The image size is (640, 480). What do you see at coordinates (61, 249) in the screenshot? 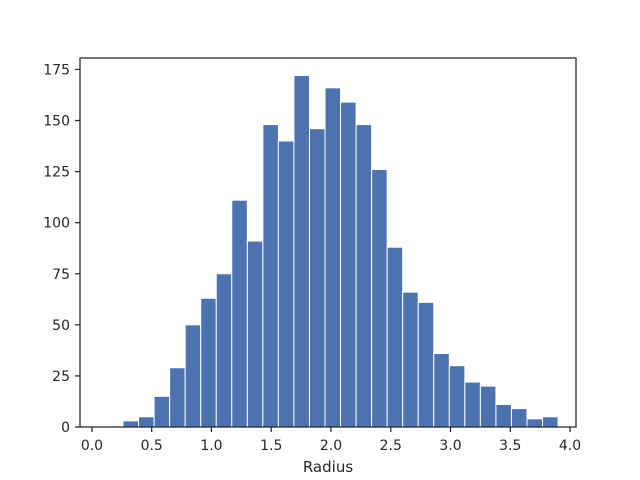
I see `y-axis-ticks: 0 25 50 75 100 125 150 175` at bounding box center [61, 249].